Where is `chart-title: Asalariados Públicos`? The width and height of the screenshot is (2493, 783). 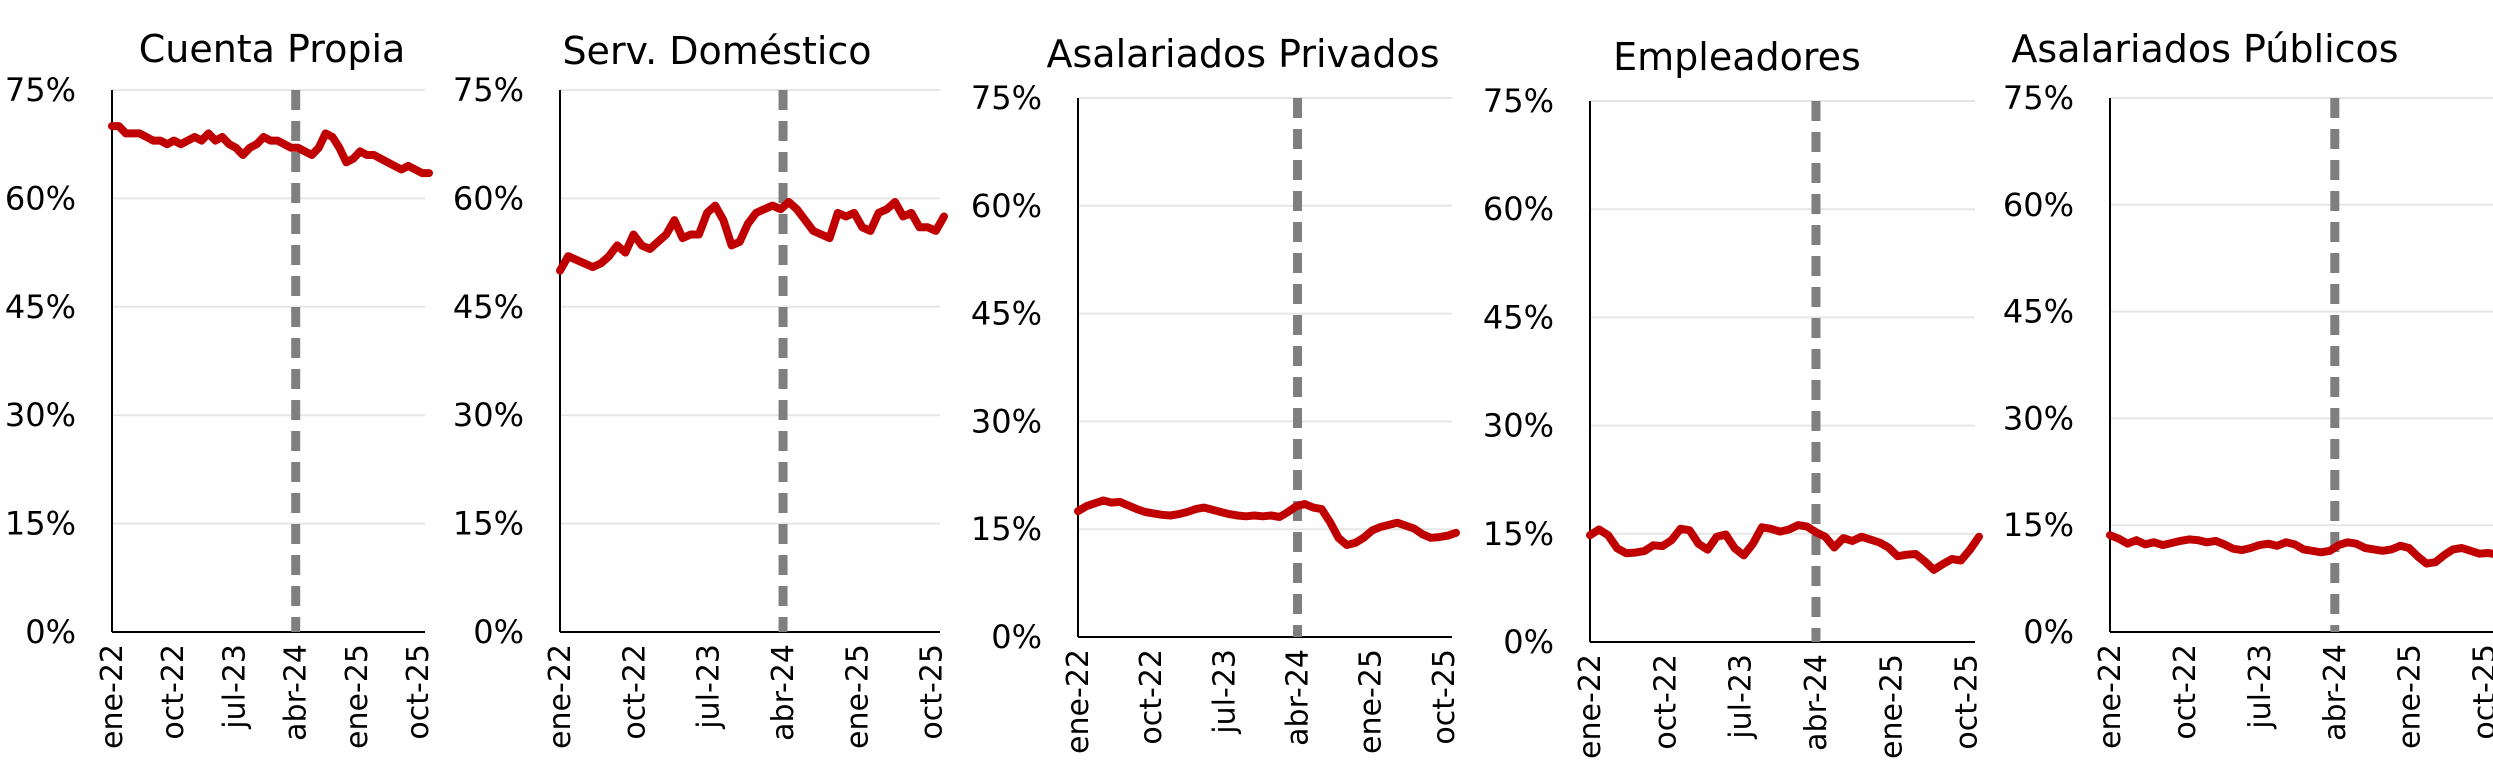
chart-title: Asalariados Públicos is located at coordinates (2204, 49).